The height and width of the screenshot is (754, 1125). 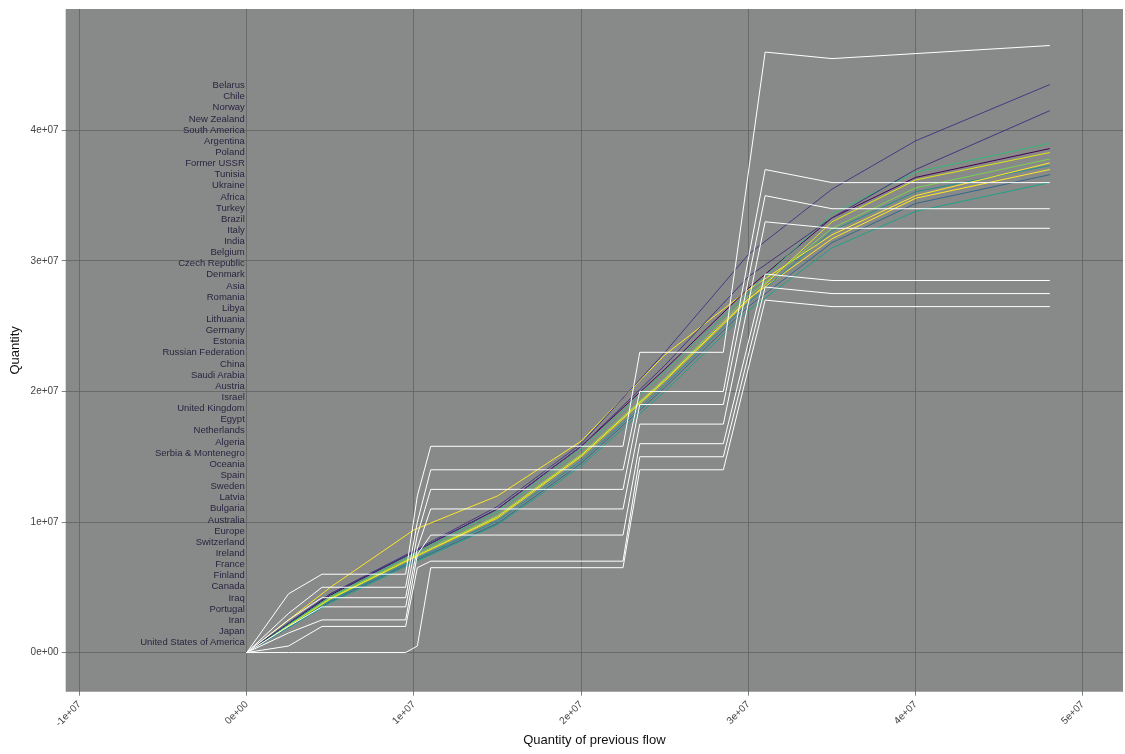 I want to click on annotation: Spain, so click(x=232, y=475).